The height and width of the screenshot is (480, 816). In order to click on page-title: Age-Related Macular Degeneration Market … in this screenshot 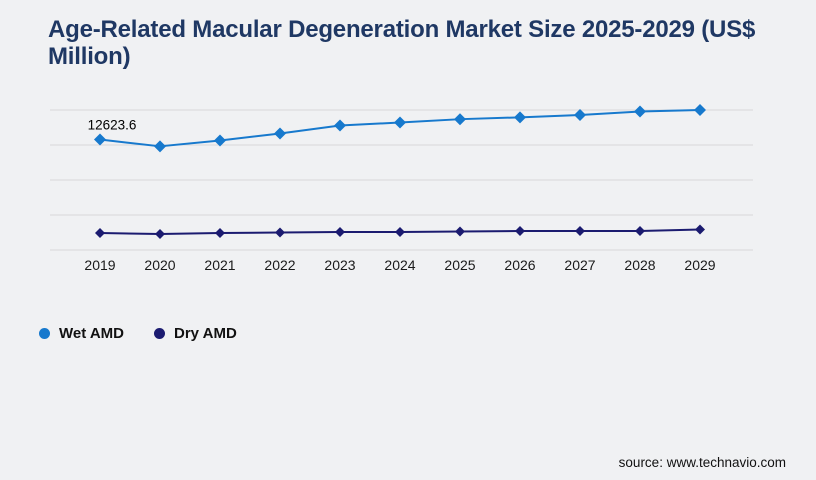, I will do `click(402, 43)`.